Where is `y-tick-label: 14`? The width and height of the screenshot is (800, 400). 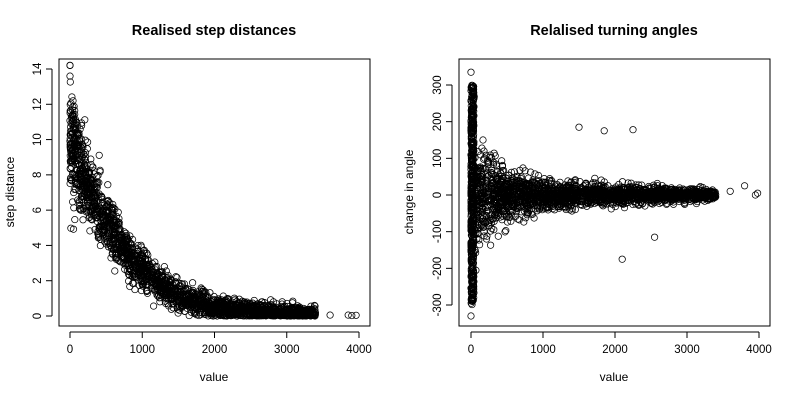 y-tick-label: 14 is located at coordinates (38, 68).